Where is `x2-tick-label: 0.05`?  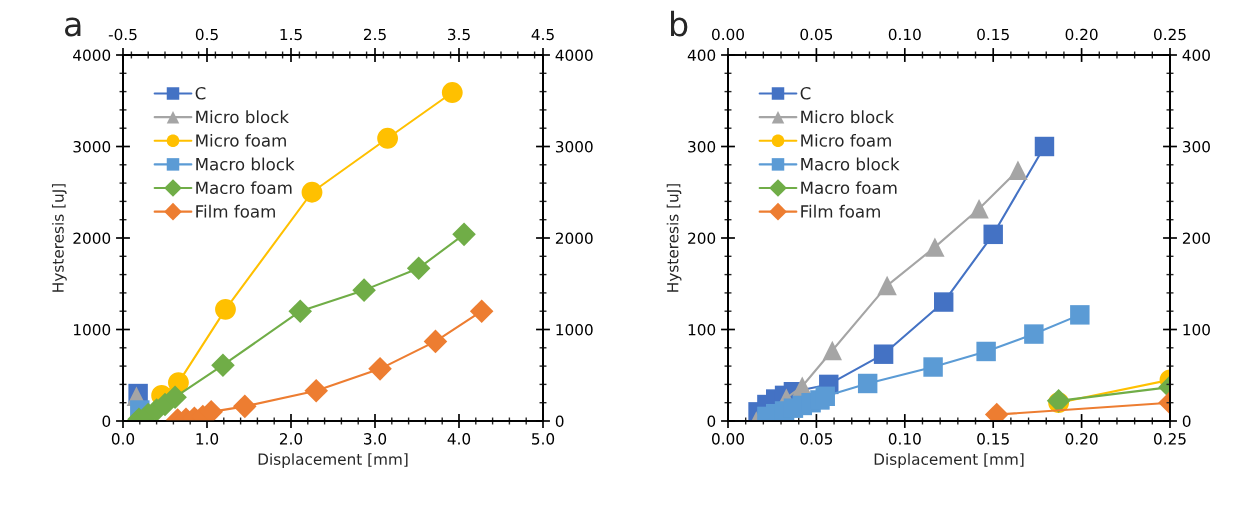 x2-tick-label: 0.05 is located at coordinates (816, 34).